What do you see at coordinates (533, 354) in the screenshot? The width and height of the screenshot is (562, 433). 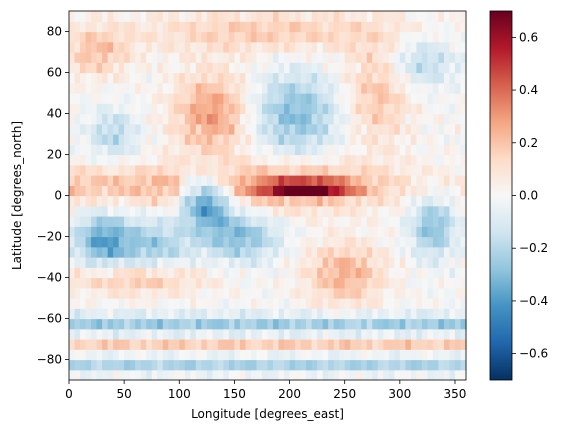 I see `colorbar-tick-label: −0.6` at bounding box center [533, 354].